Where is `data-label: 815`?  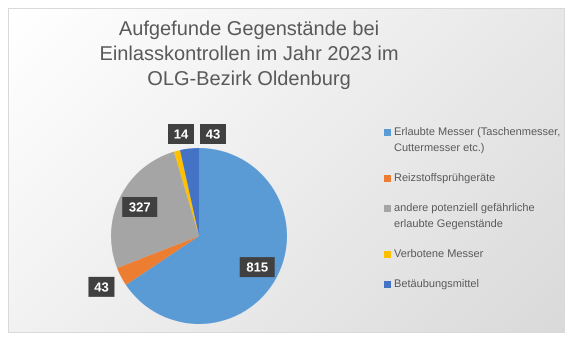
data-label: 815 is located at coordinates (257, 267).